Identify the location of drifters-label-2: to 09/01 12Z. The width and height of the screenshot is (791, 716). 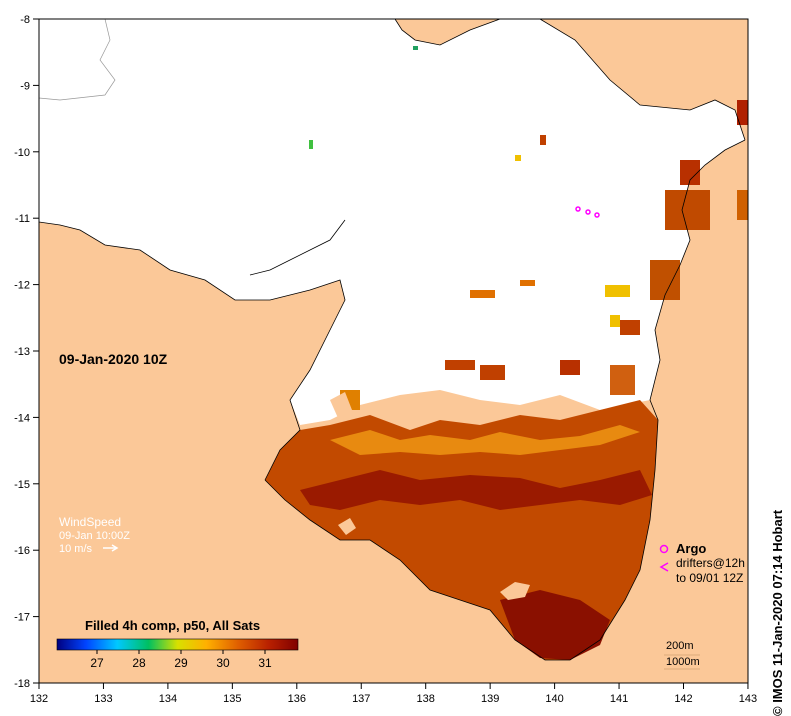
(710, 578).